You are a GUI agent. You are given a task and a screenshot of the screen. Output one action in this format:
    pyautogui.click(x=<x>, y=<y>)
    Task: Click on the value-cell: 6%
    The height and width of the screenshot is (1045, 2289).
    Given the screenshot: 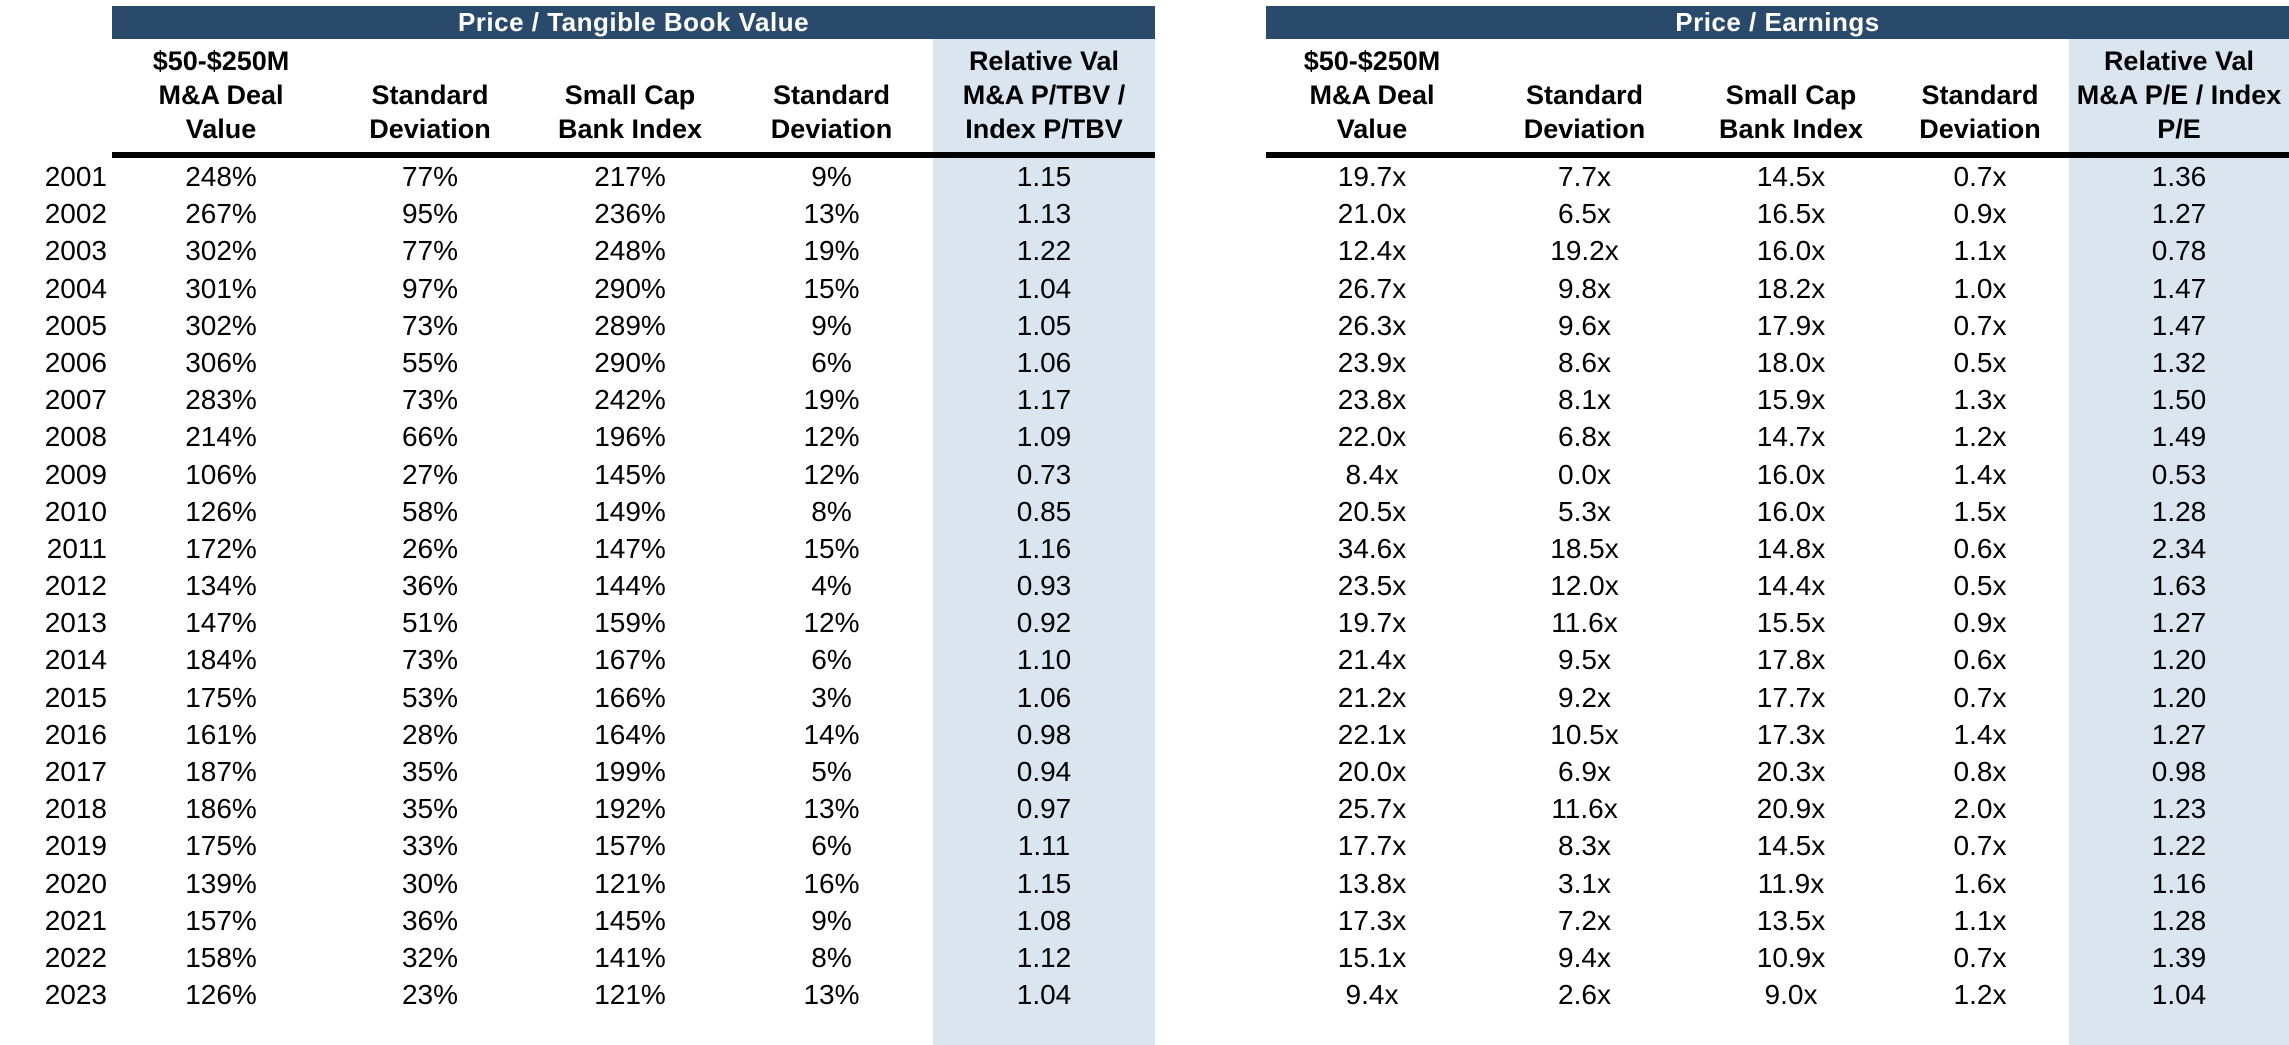 What is the action you would take?
    pyautogui.click(x=831, y=846)
    